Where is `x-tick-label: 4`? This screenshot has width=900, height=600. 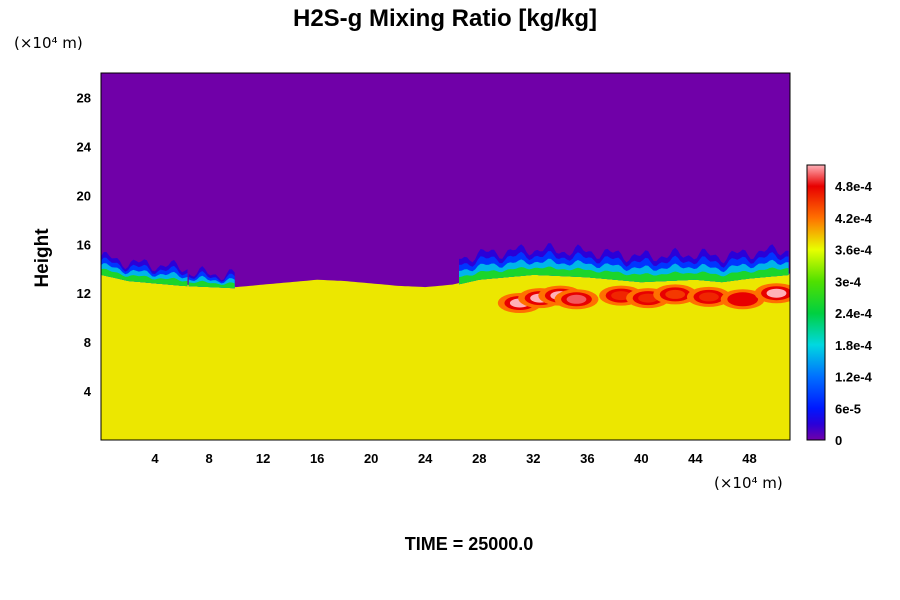
x-tick-label: 4 is located at coordinates (155, 458).